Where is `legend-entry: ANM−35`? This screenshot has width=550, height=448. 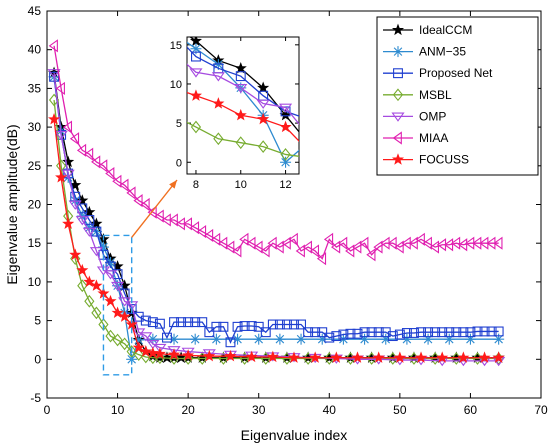
legend-entry: ANM−35 is located at coordinates (424, 52).